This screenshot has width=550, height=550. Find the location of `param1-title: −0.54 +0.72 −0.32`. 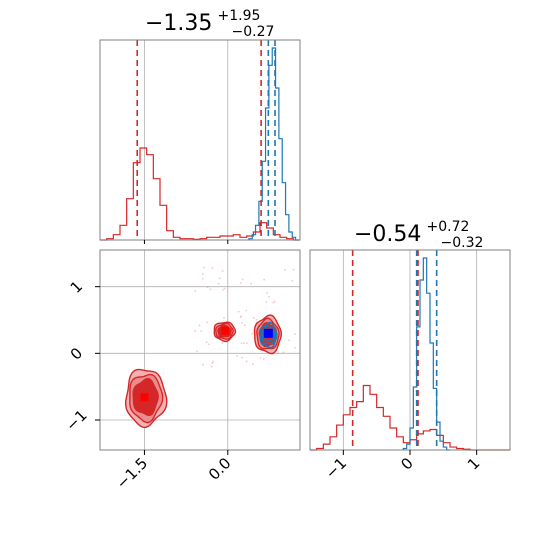

param1-title: −0.54 +0.72 −0.32 is located at coordinates (418, 233).